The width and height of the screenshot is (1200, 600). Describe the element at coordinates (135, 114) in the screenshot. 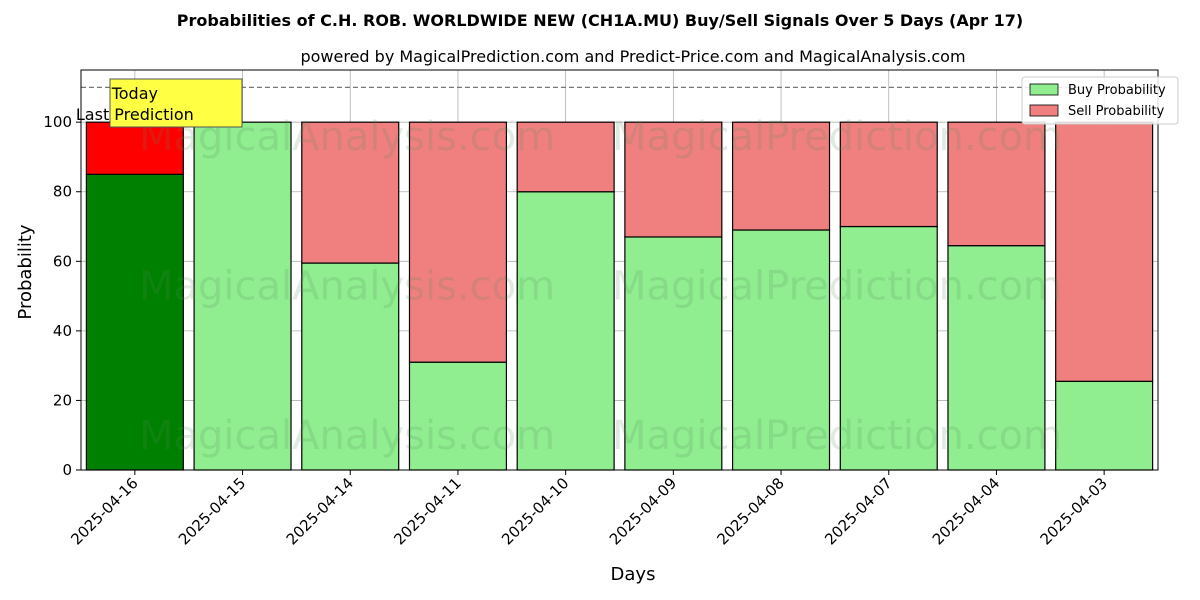

I see `annotation-line2: Last Prediction` at that location.